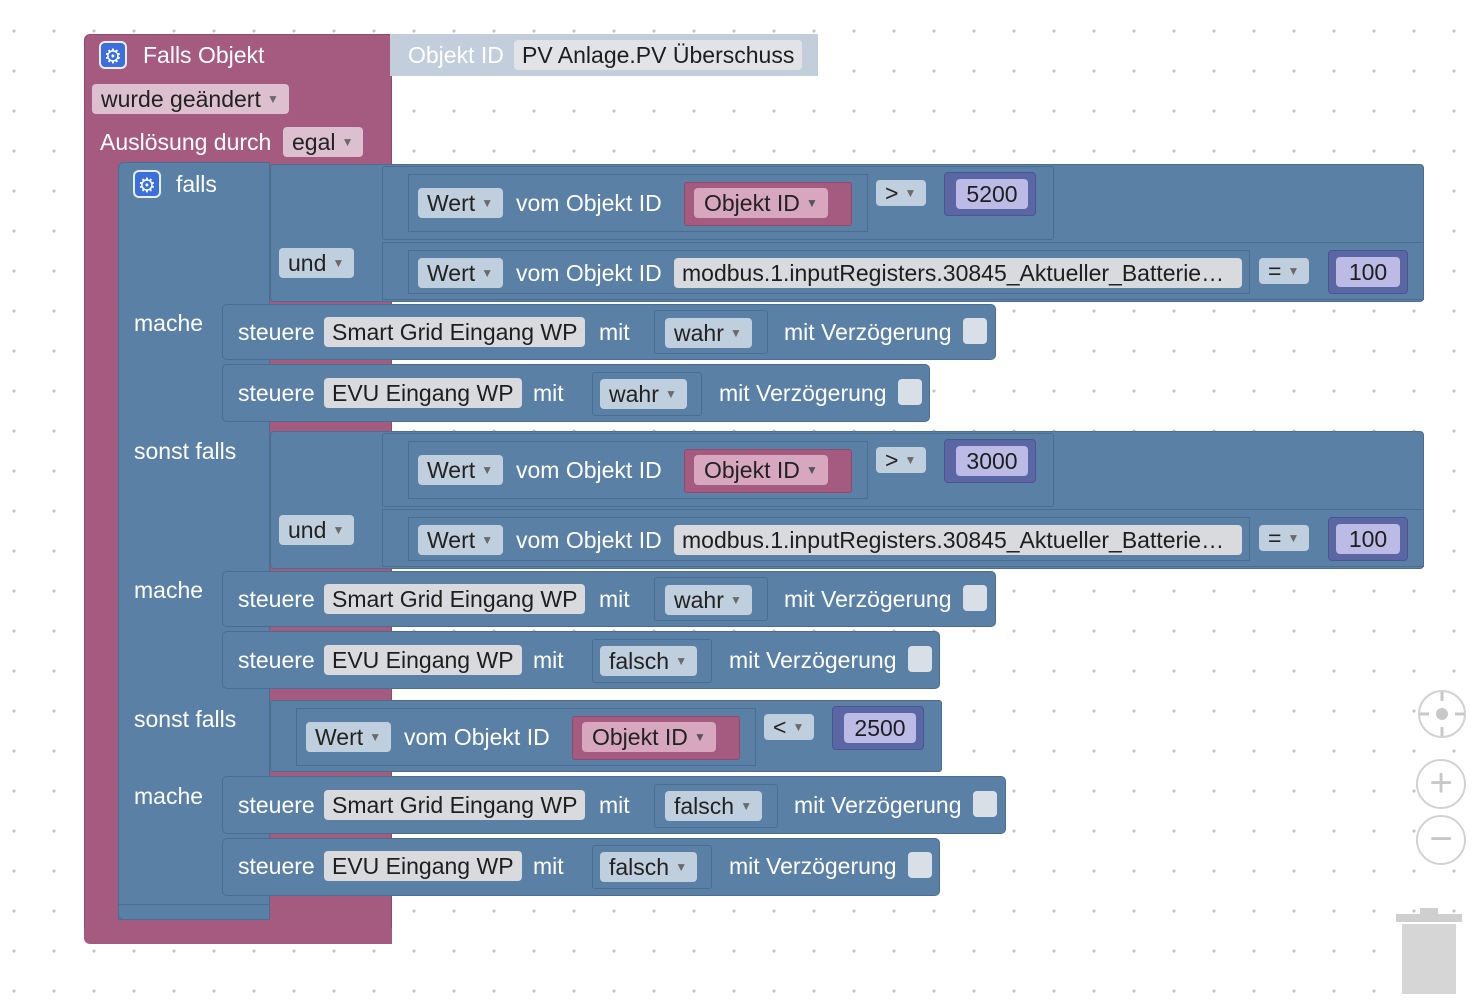 The image size is (1484, 1008). Describe the element at coordinates (589, 203) in the screenshot. I see `from-object-label-1: vom Objekt ID` at that location.